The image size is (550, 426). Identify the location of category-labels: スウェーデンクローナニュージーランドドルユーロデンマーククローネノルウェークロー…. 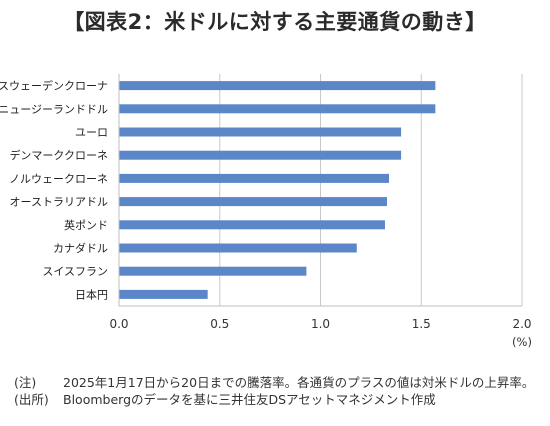
(54, 190).